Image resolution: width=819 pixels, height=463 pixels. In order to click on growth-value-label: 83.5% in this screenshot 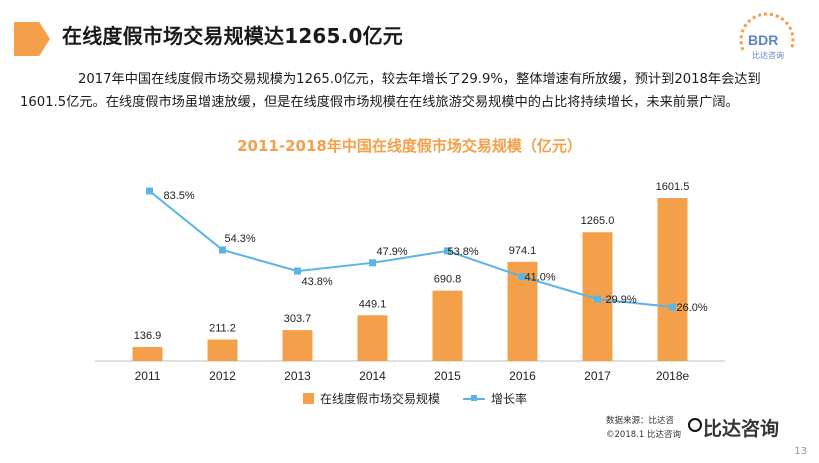, I will do `click(179, 196)`.